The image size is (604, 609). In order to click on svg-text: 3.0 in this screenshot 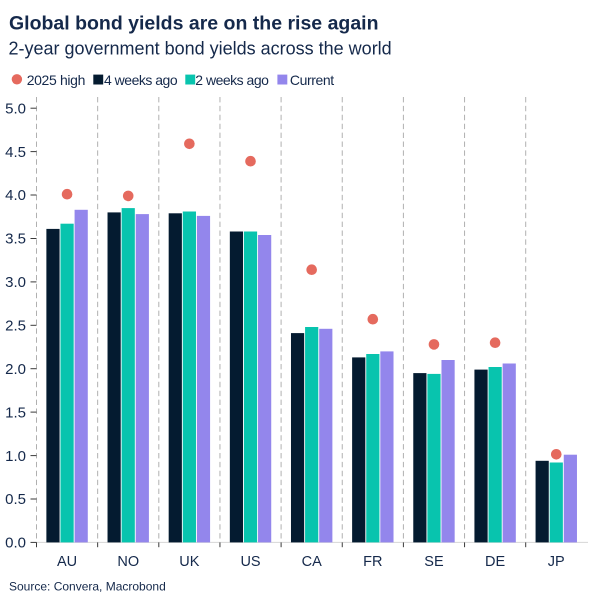, I will do `click(15, 282)`.